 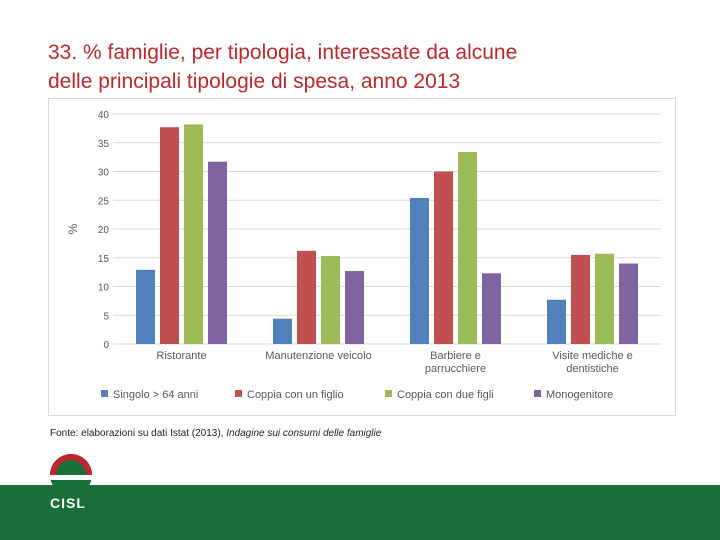 What do you see at coordinates (455, 369) in the screenshot?
I see `x-tick-label: parrucchiere` at bounding box center [455, 369].